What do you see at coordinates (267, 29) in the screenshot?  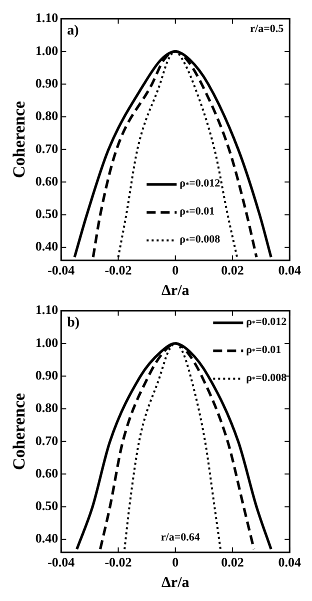 I see `annotation: r/a=0.5` at bounding box center [267, 29].